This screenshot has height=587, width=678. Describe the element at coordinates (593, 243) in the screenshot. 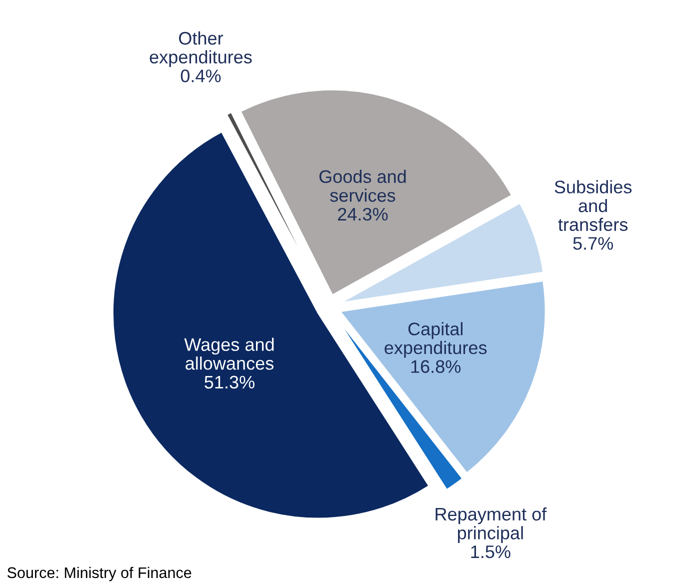

I see `data-label: 5.7%` at that location.